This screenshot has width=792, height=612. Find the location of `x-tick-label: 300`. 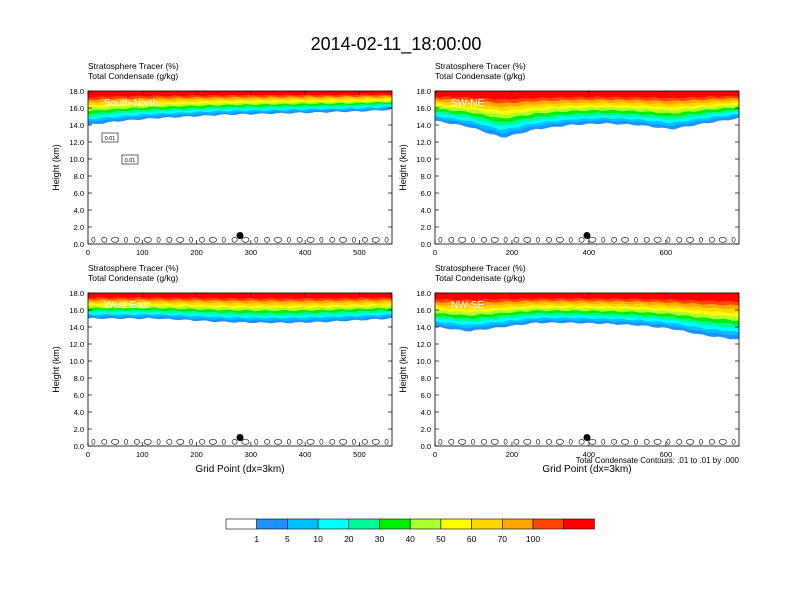

x-tick-label: 300 is located at coordinates (251, 454).